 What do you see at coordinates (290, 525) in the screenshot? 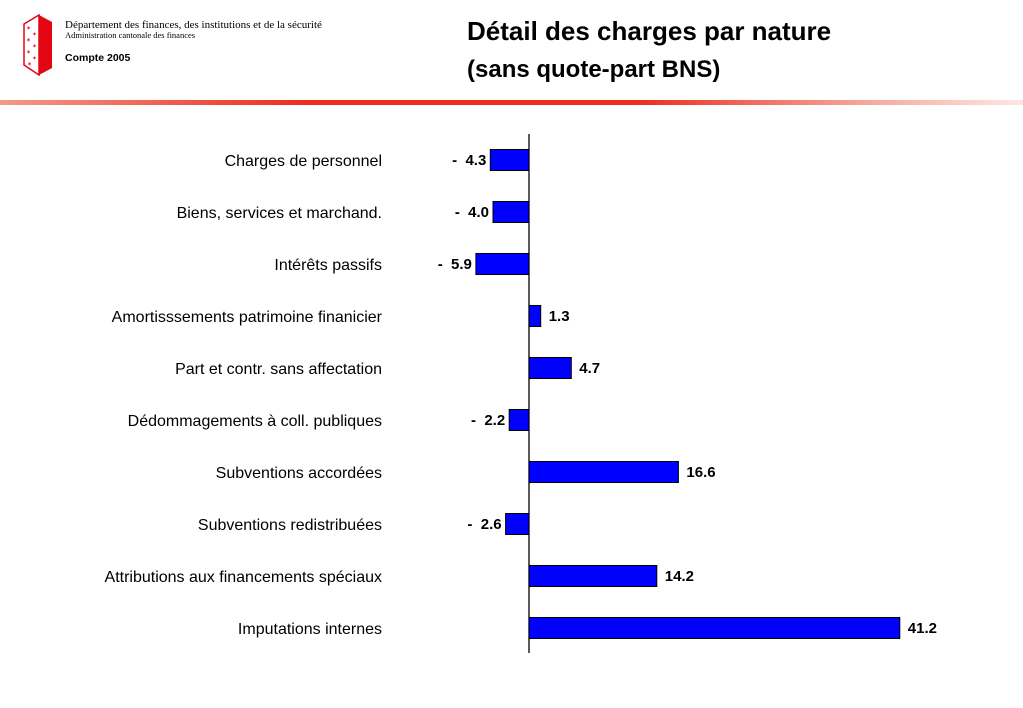
I see `category-label: Subventions redistribuées` at bounding box center [290, 525].